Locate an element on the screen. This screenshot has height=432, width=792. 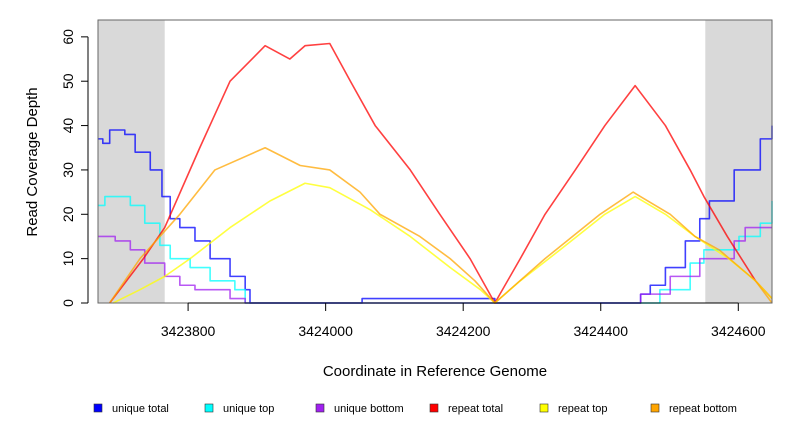
x-axis-label: Coordinate in Reference Genome is located at coordinates (435, 371).